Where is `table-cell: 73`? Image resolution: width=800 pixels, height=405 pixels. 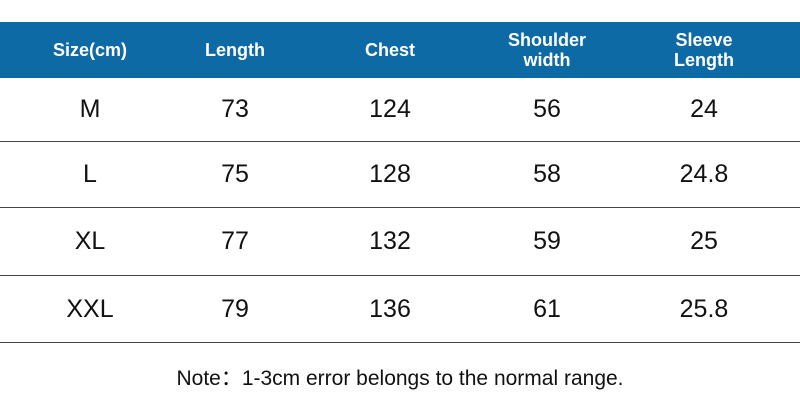
table-cell: 73 is located at coordinates (235, 109).